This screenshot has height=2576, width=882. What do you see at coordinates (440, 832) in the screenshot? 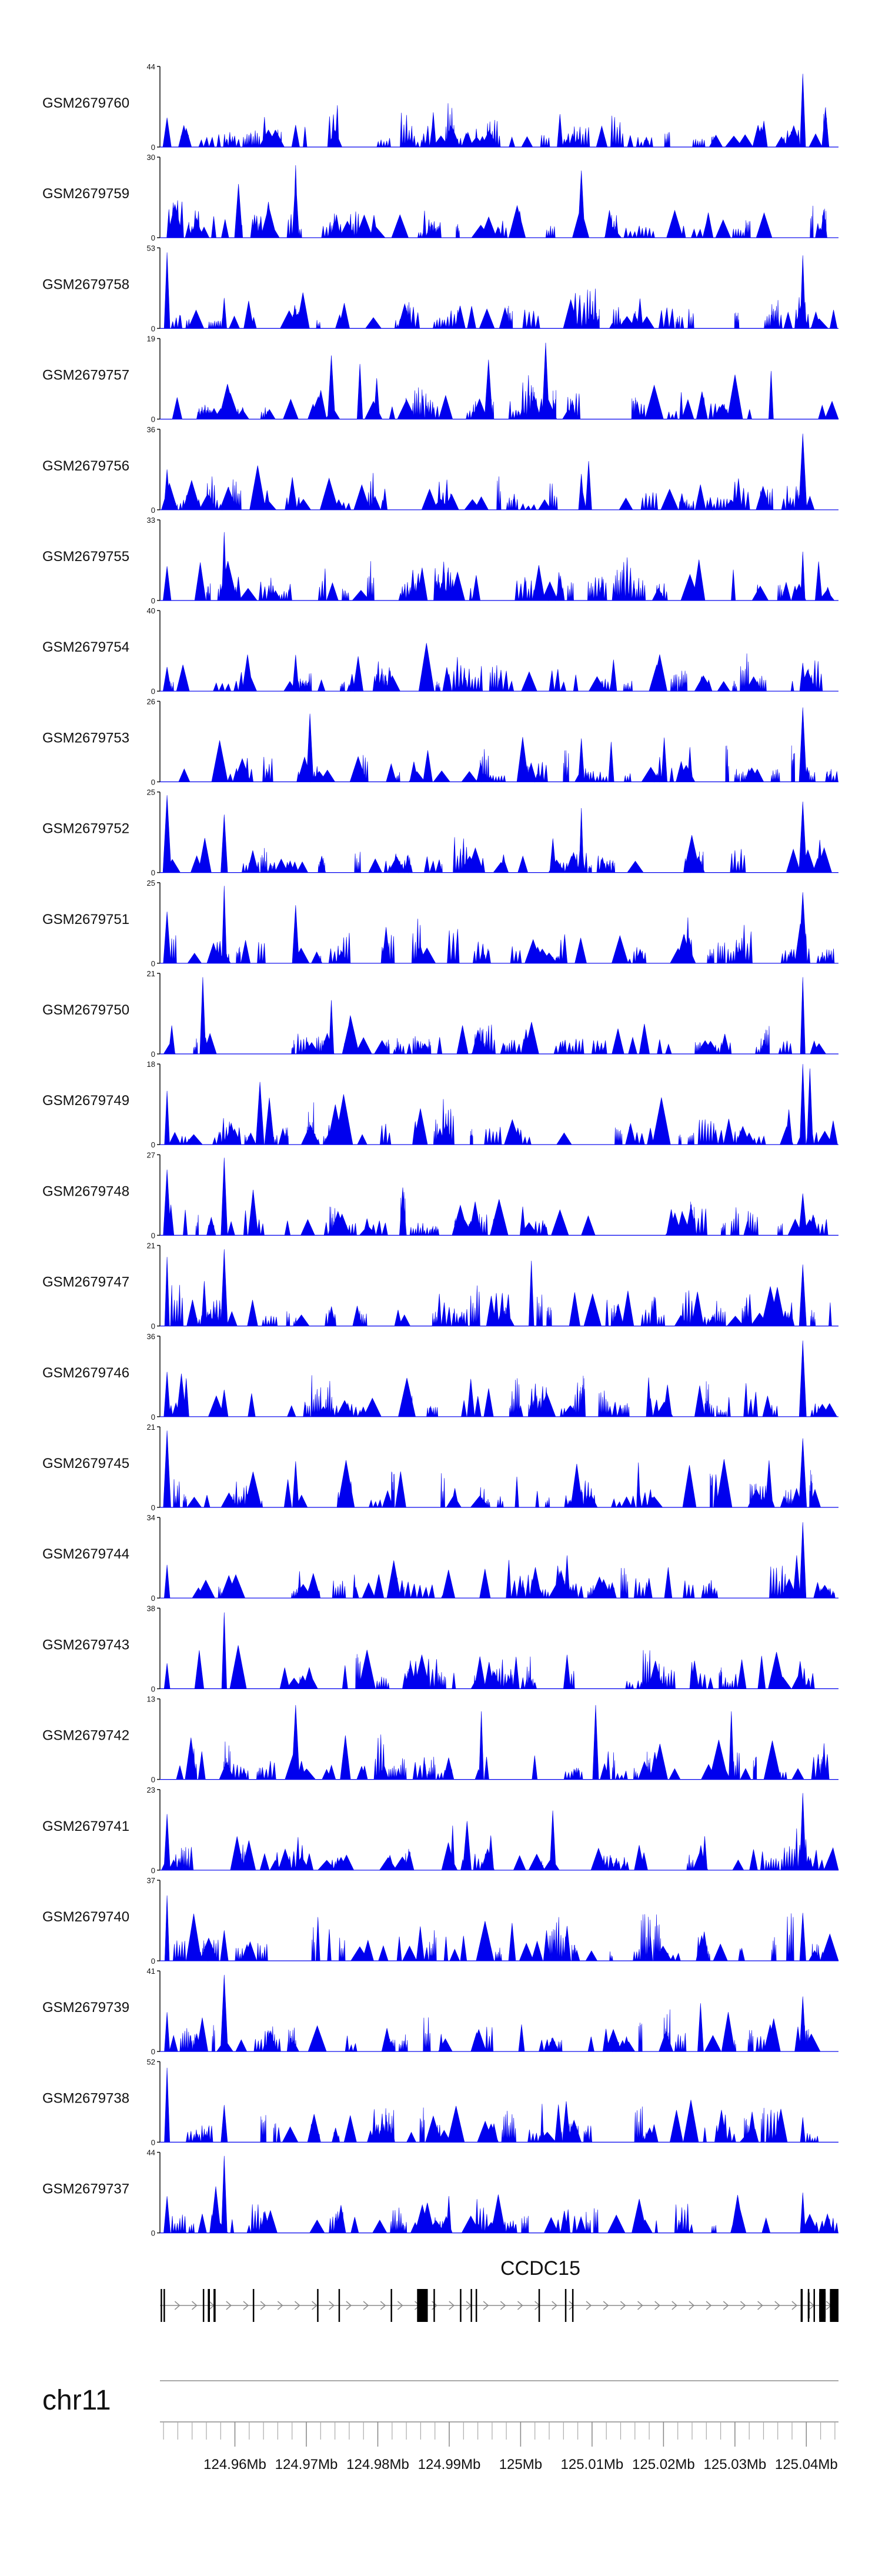
I see `coverage-track: GSM2679752 25 0` at bounding box center [440, 832].